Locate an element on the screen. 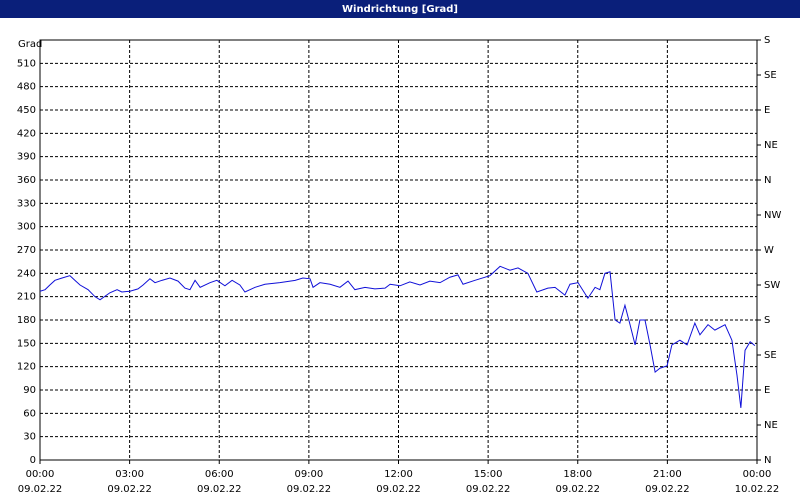 The height and width of the screenshot is (500, 800). y-tick-label: 240 is located at coordinates (26, 273).